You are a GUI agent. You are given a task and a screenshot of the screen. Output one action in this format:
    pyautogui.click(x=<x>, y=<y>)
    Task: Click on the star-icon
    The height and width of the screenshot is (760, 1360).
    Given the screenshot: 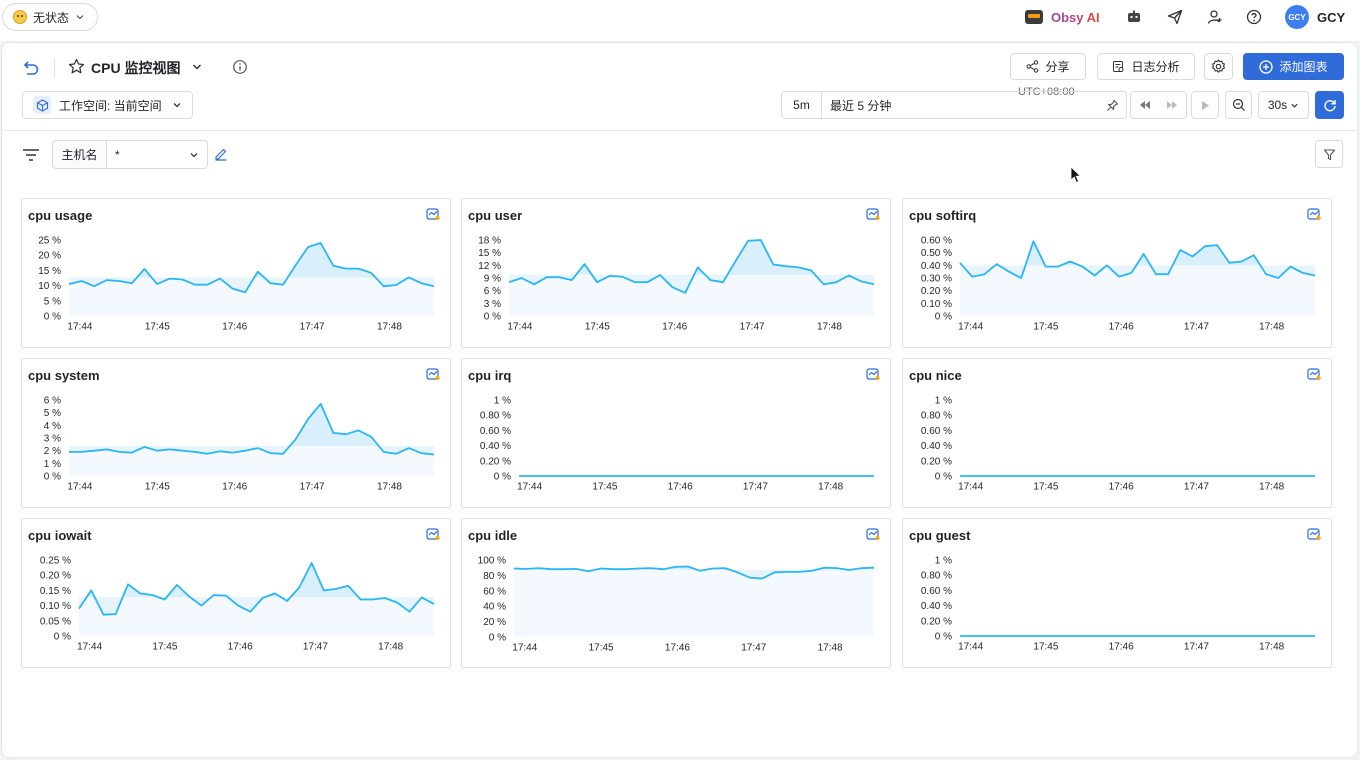 What is the action you would take?
    pyautogui.click(x=76, y=68)
    